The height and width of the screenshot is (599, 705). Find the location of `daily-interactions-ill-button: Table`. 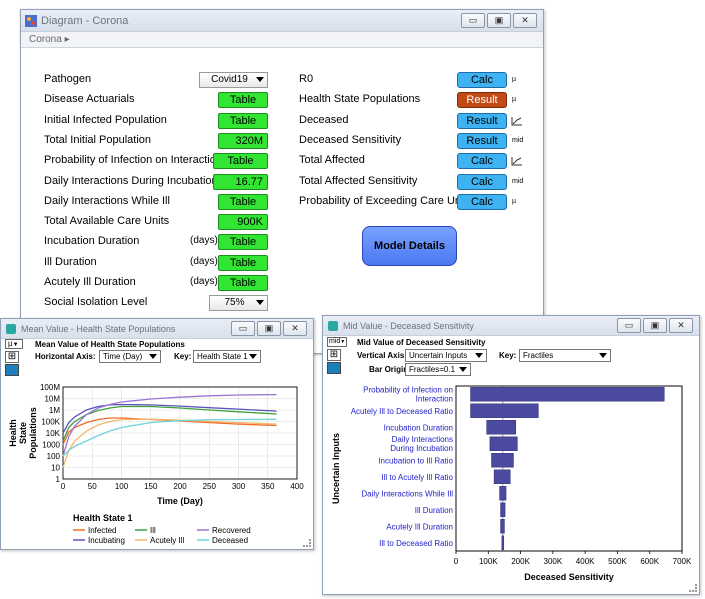

daily-interactions-ill-button: Table is located at coordinates (243, 201).